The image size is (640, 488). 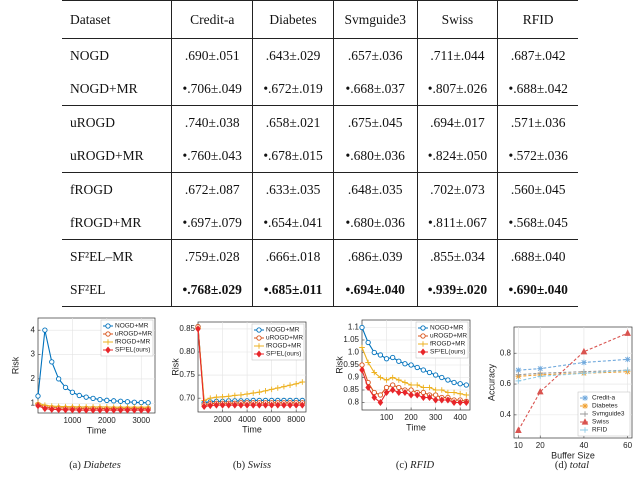 What do you see at coordinates (252, 465) in the screenshot?
I see `panel-caption: (b) Swiss` at bounding box center [252, 465].